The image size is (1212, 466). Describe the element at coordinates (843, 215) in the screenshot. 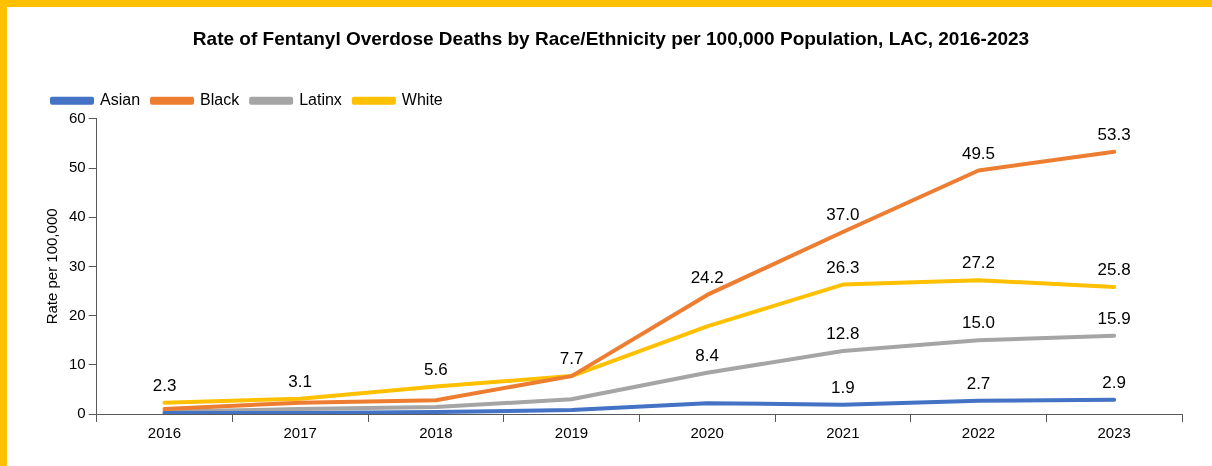

I see `data-label: 37.0` at that location.